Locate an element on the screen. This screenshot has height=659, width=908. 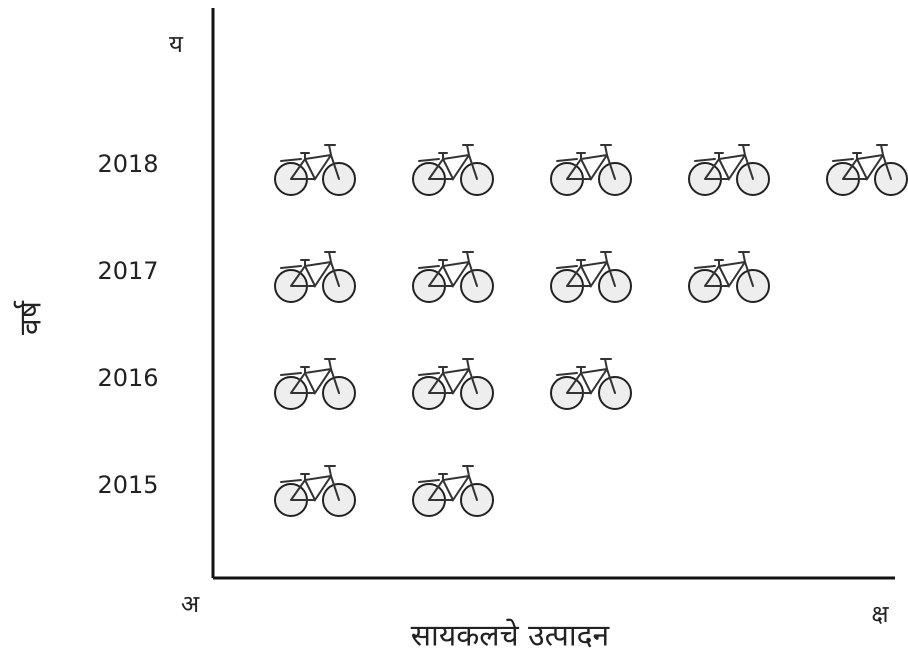
y-axis-end-label: य is located at coordinates (176, 44).